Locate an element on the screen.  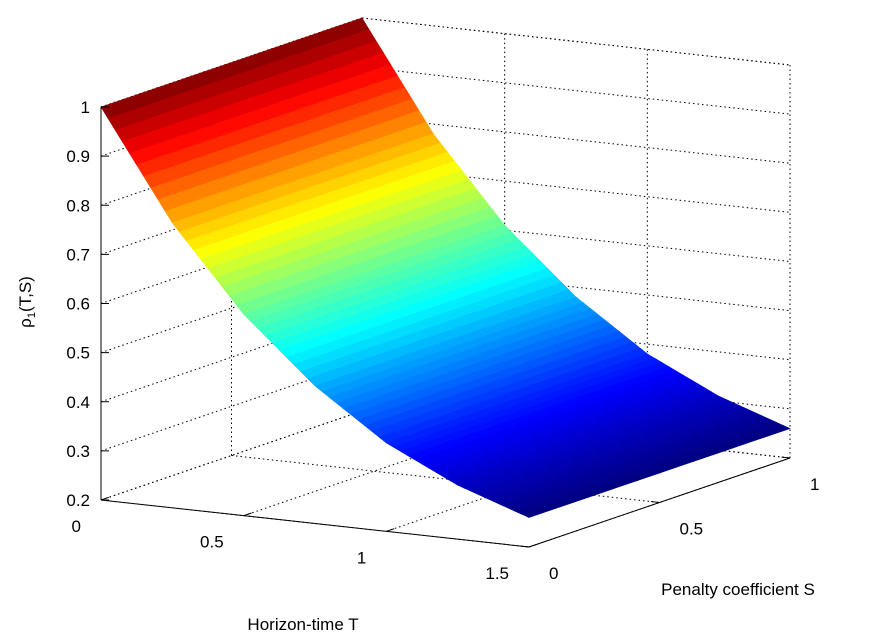
y-axis-label: Penalty coefficient S is located at coordinates (738, 589).